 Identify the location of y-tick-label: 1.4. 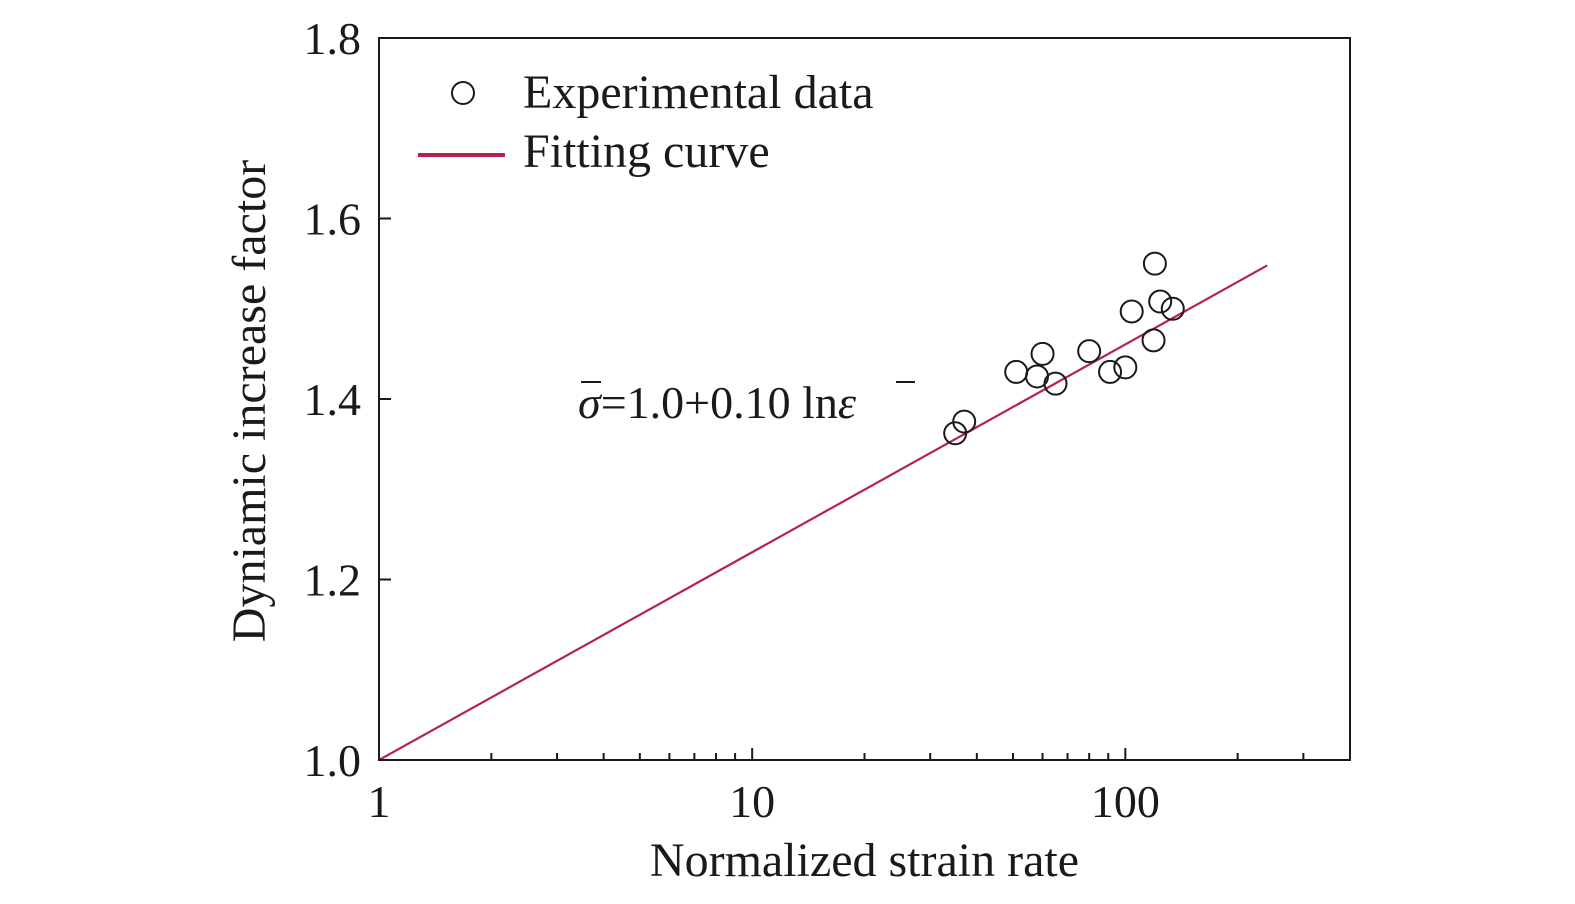
(333, 399).